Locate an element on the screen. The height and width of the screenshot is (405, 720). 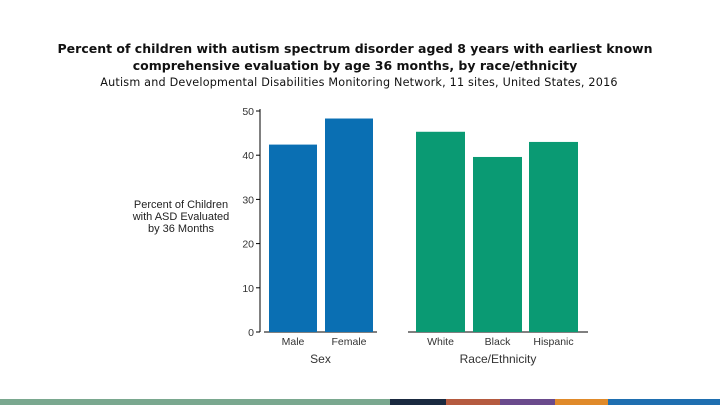
y-axis-label-line-3: by 36 Months is located at coordinates (181, 229).